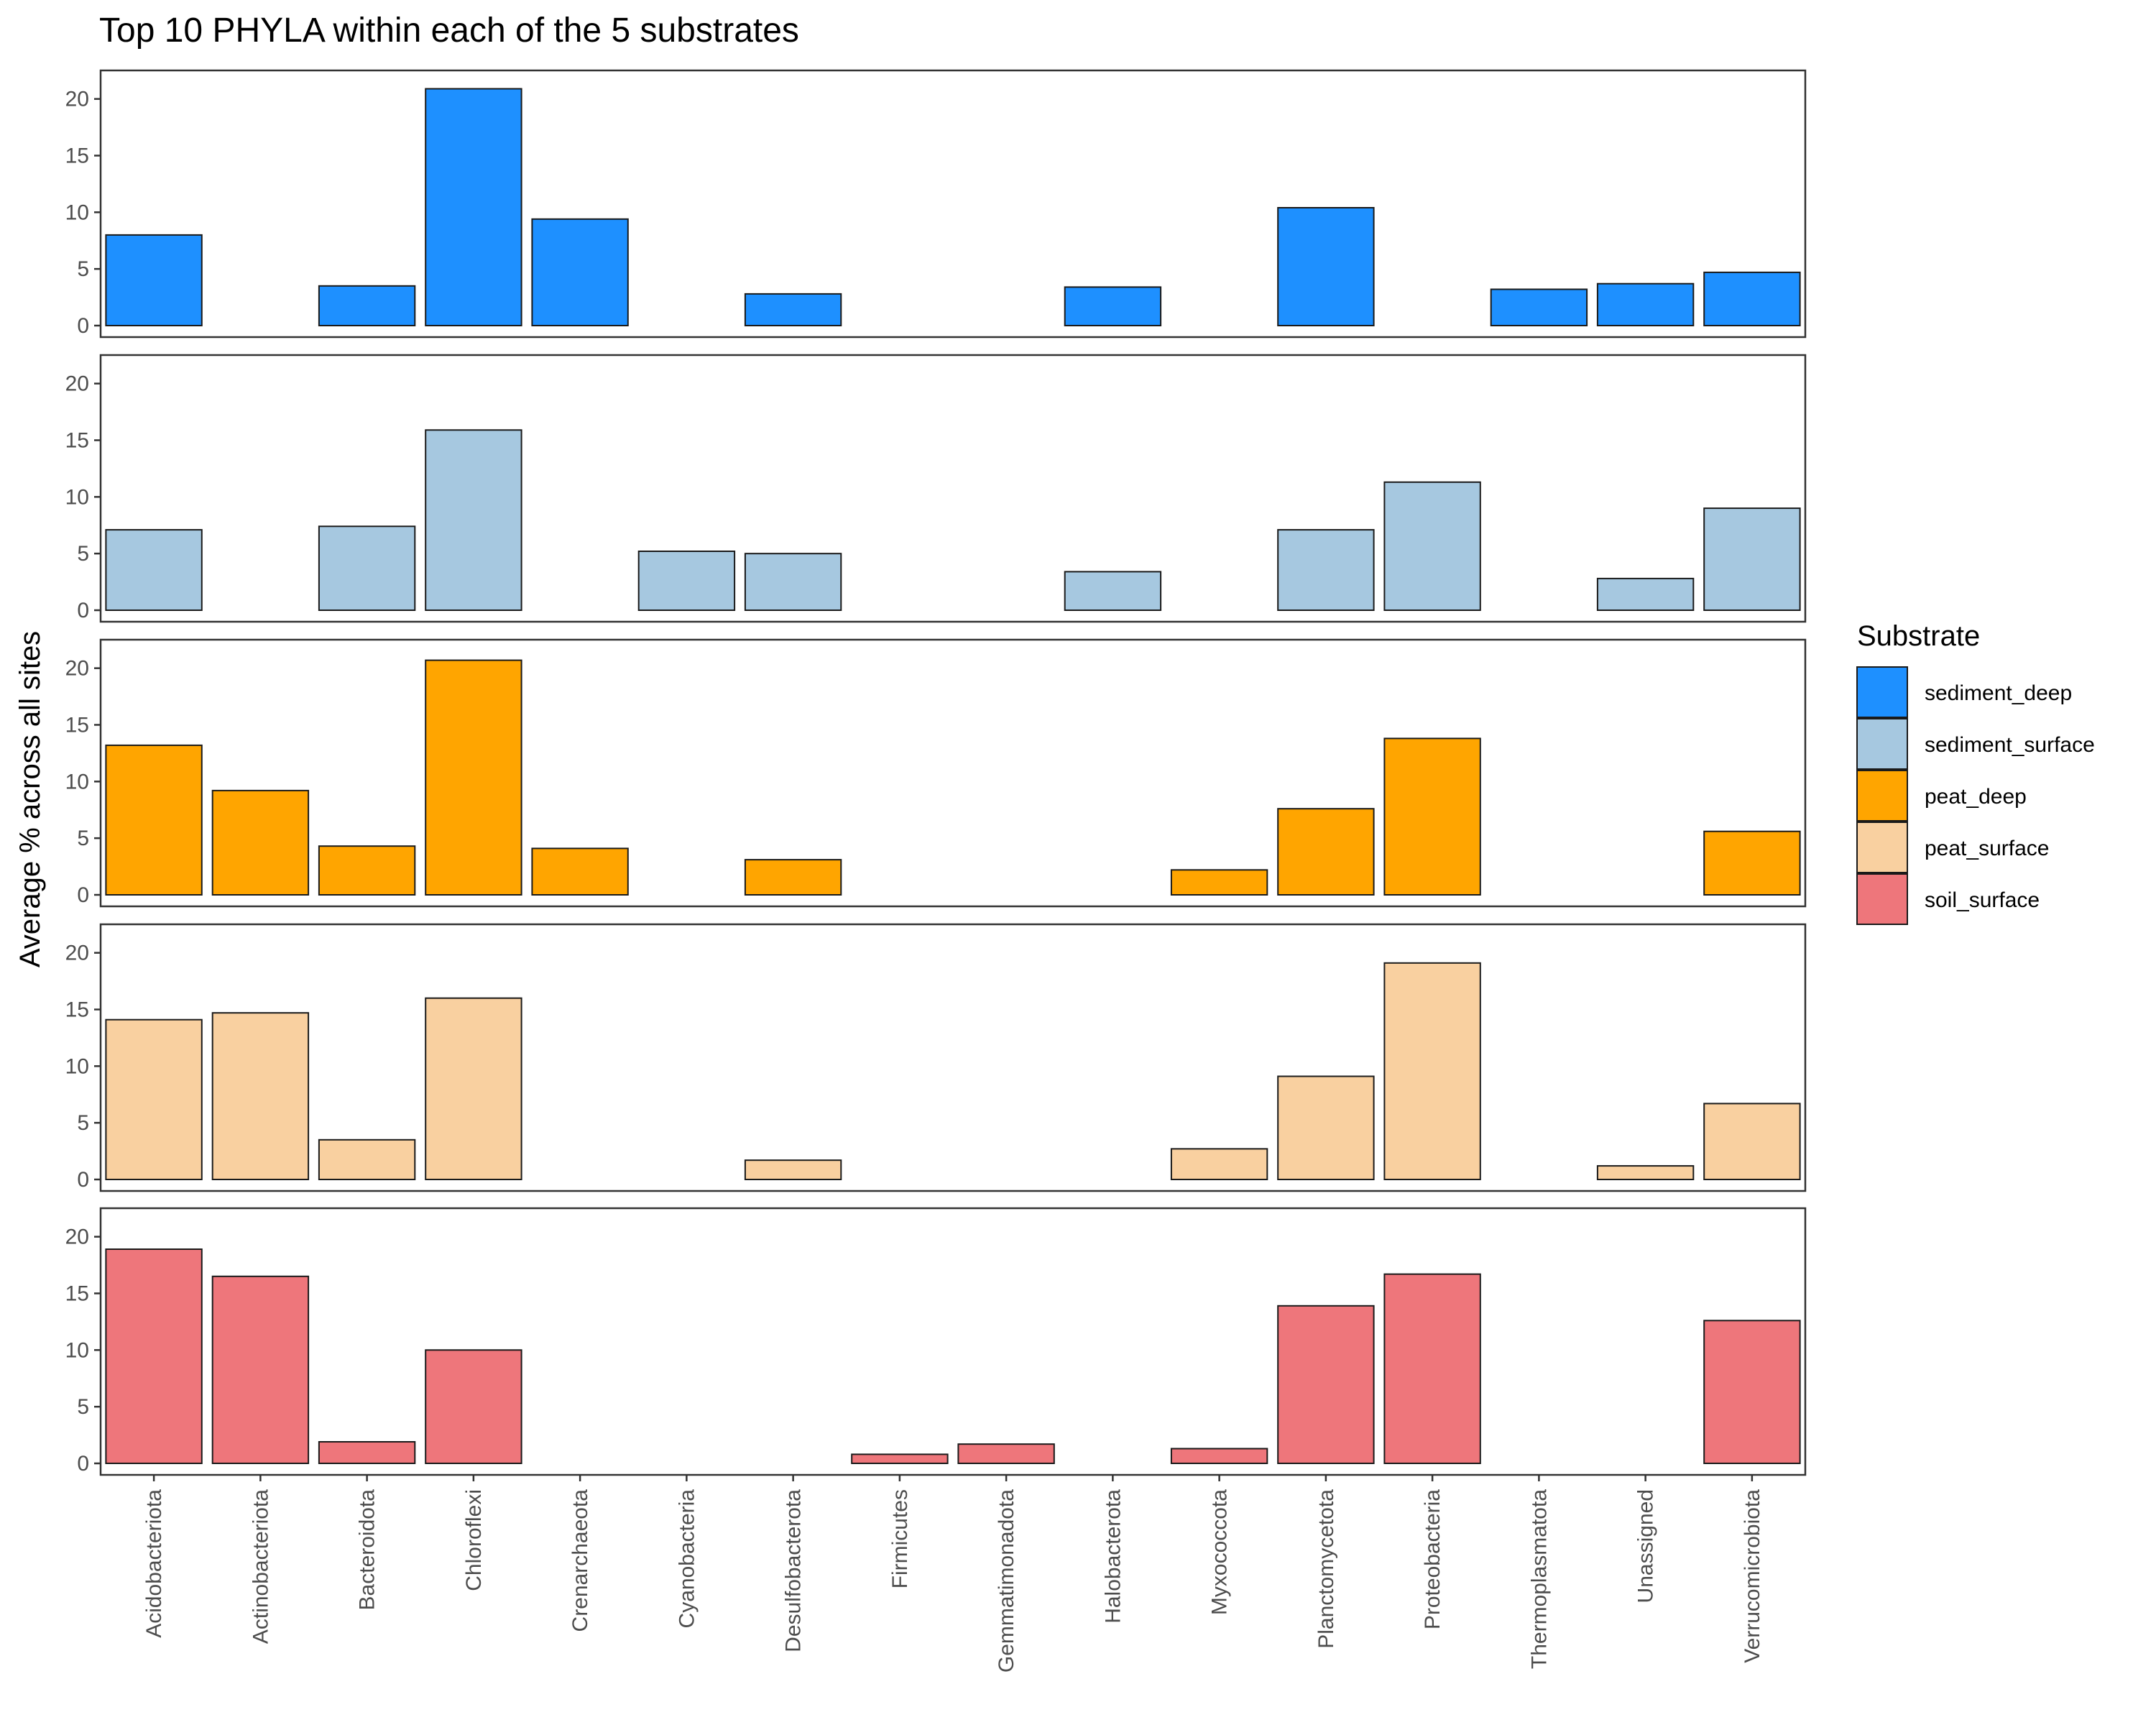 This screenshot has height=1725, width=2156. Describe the element at coordinates (1752, 863) in the screenshot. I see `bar-peat_deep-Verrucomicrobiota` at that location.